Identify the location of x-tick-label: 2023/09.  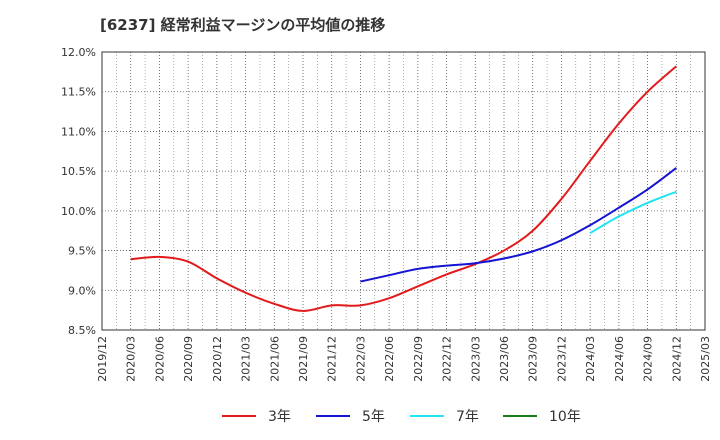
(533, 359).